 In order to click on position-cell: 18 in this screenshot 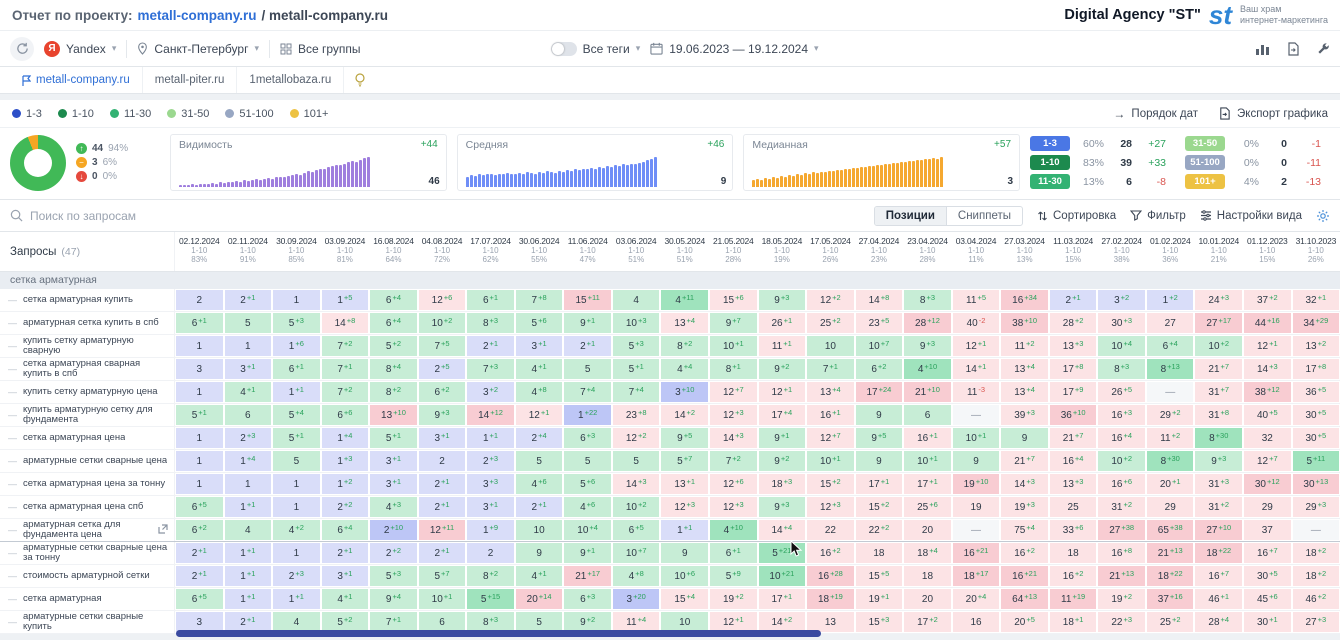, I will do `click(879, 553)`.